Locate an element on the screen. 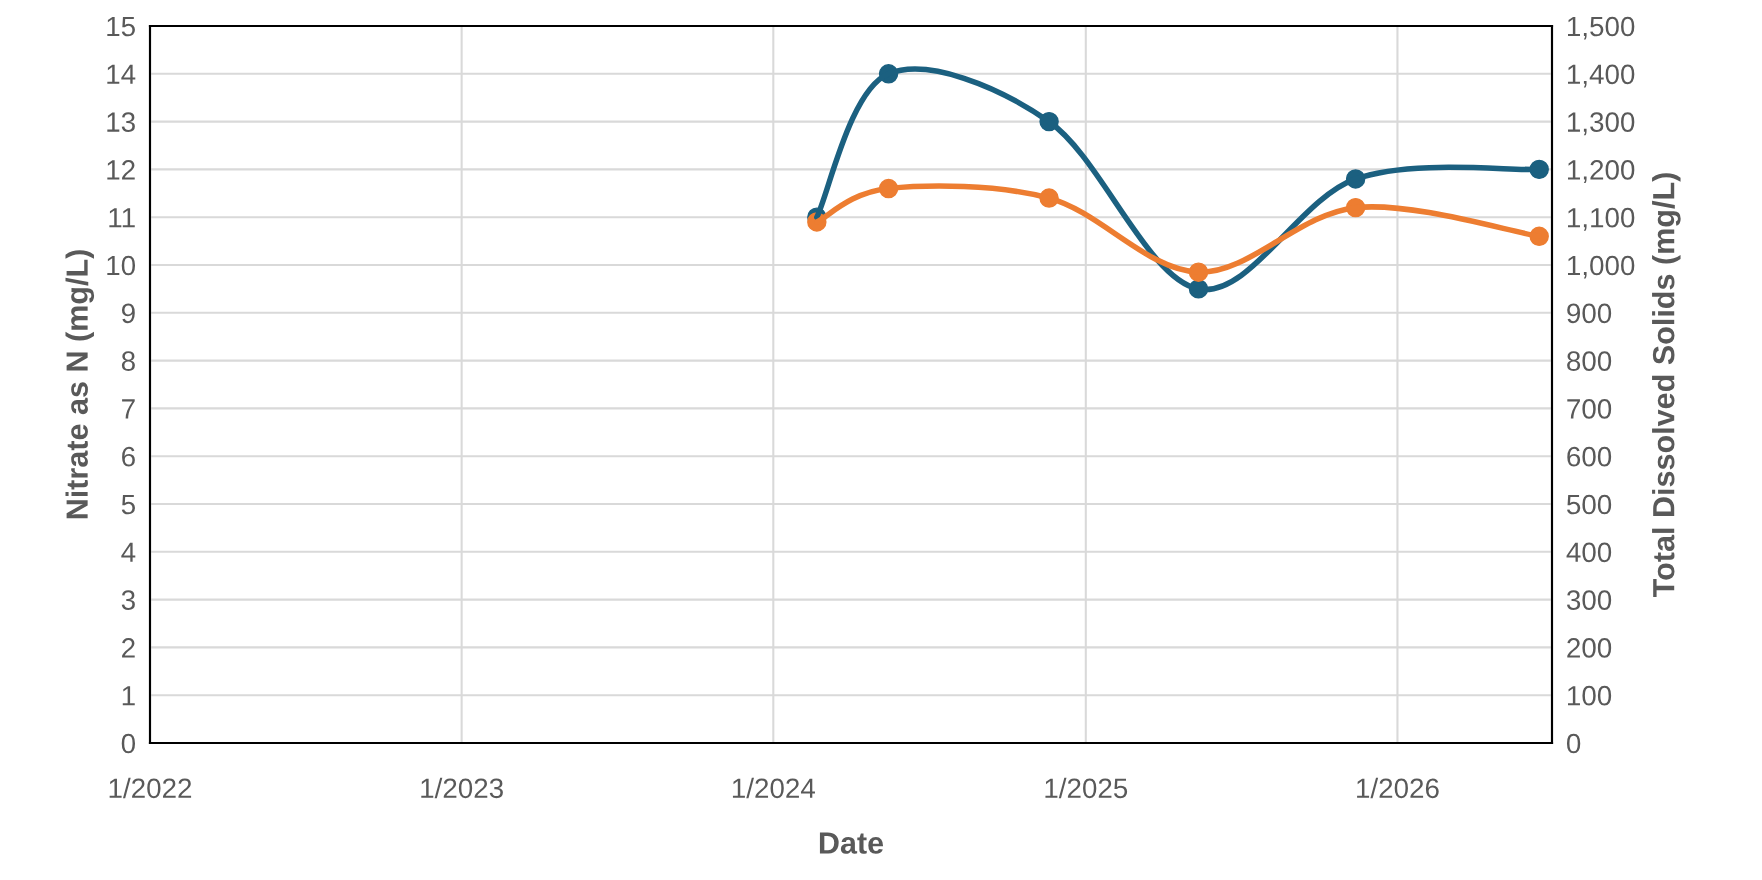 The height and width of the screenshot is (880, 1762). x-tick-label: 1/2022 is located at coordinates (150, 788).